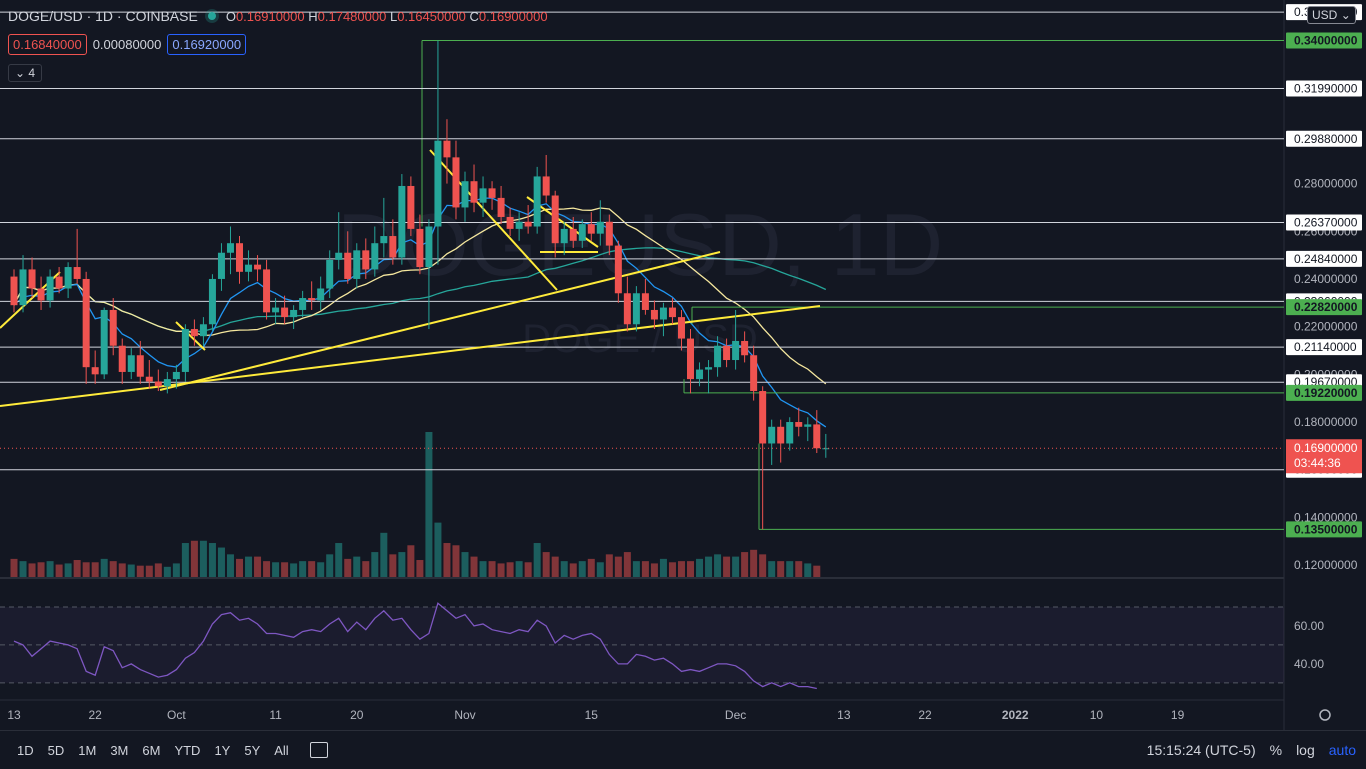 This screenshot has width=1366, height=769. Describe the element at coordinates (352, 16) in the screenshot. I see `high-value: 0.17480000` at that location.